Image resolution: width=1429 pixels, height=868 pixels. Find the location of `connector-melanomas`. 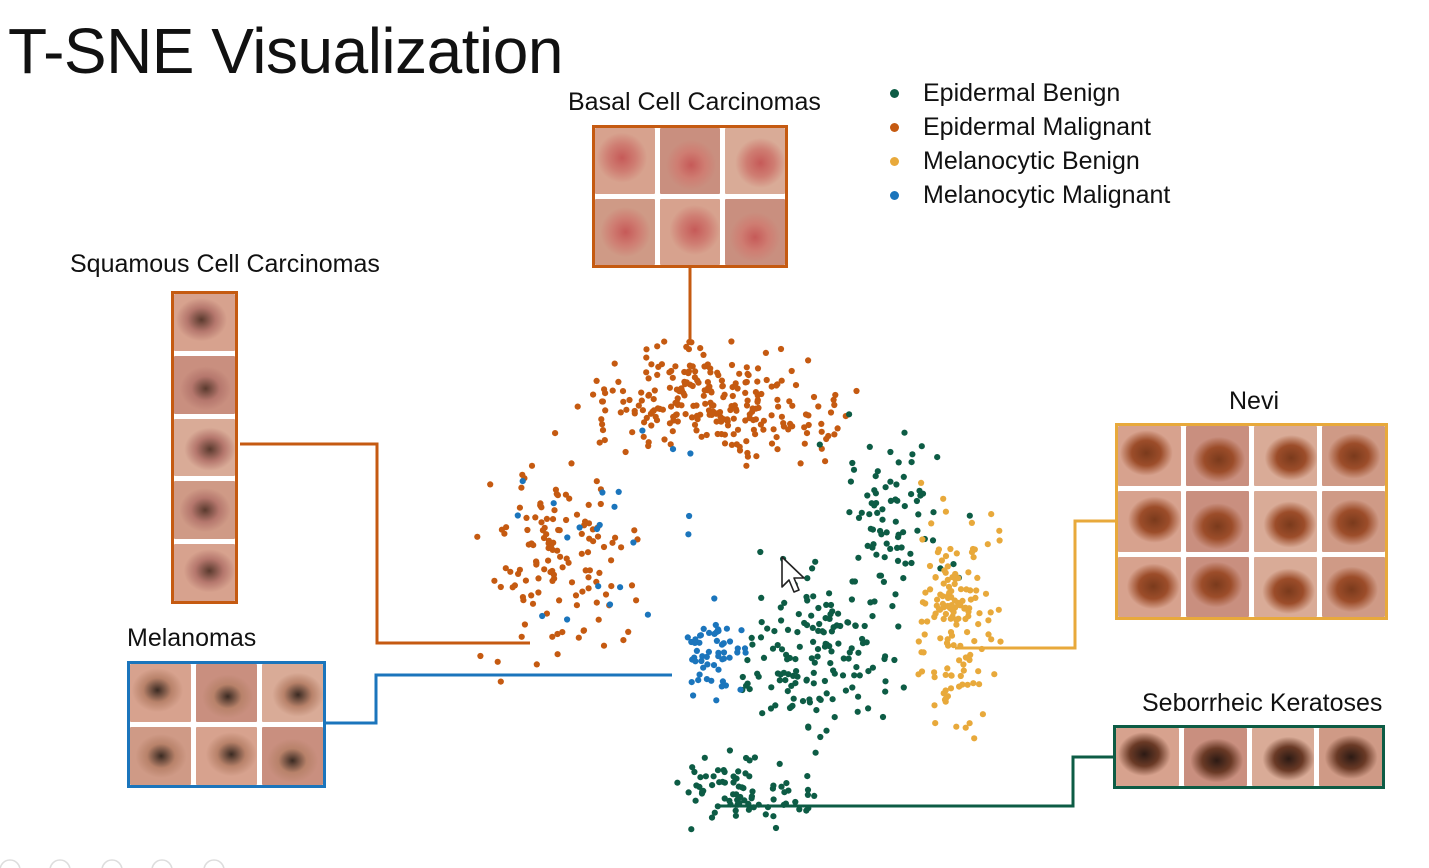

connector-melanomas is located at coordinates (499, 699).